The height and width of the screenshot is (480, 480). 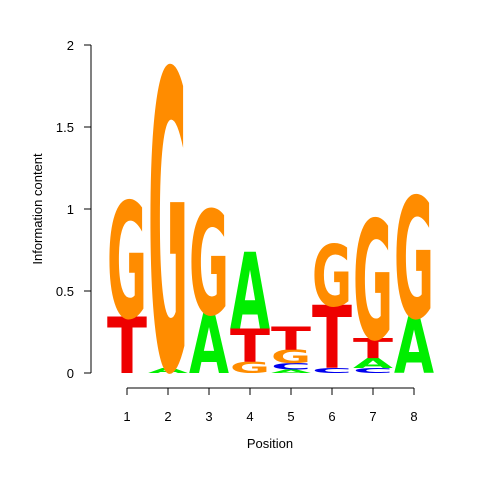 What do you see at coordinates (270, 443) in the screenshot?
I see `x-axis-title: Position` at bounding box center [270, 443].